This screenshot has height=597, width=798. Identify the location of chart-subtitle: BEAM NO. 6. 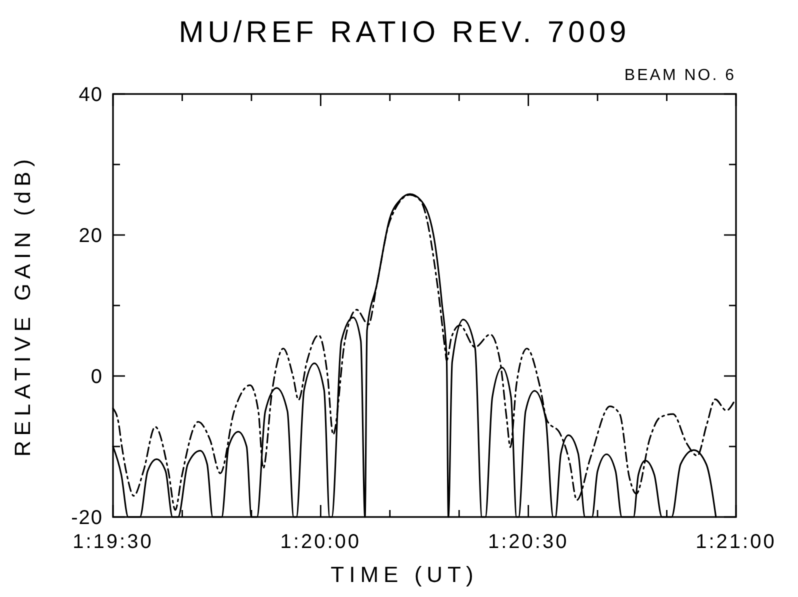
(680, 75).